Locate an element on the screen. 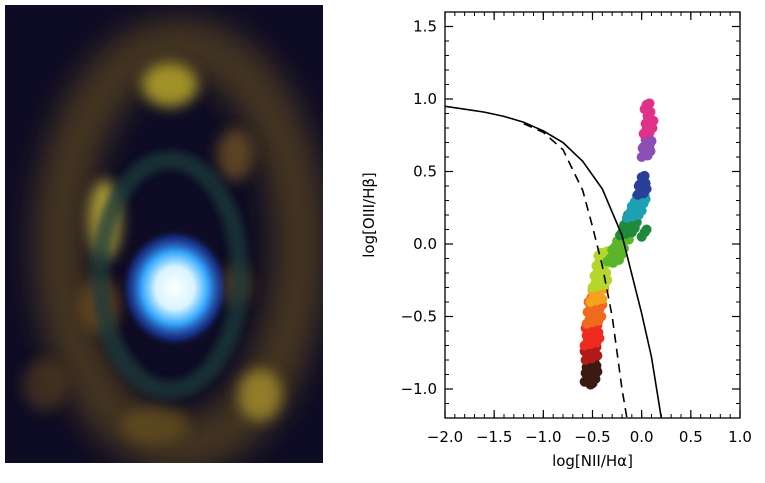 The image size is (765, 483). y-tick-label: 0.0 is located at coordinates (425, 244).